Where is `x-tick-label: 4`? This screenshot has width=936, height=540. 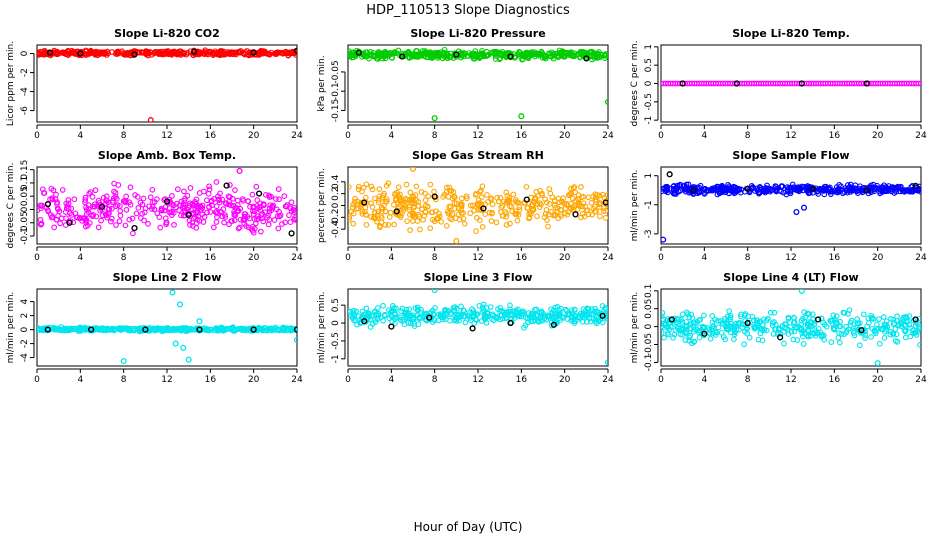
x-tick-label: 4 is located at coordinates (391, 258).